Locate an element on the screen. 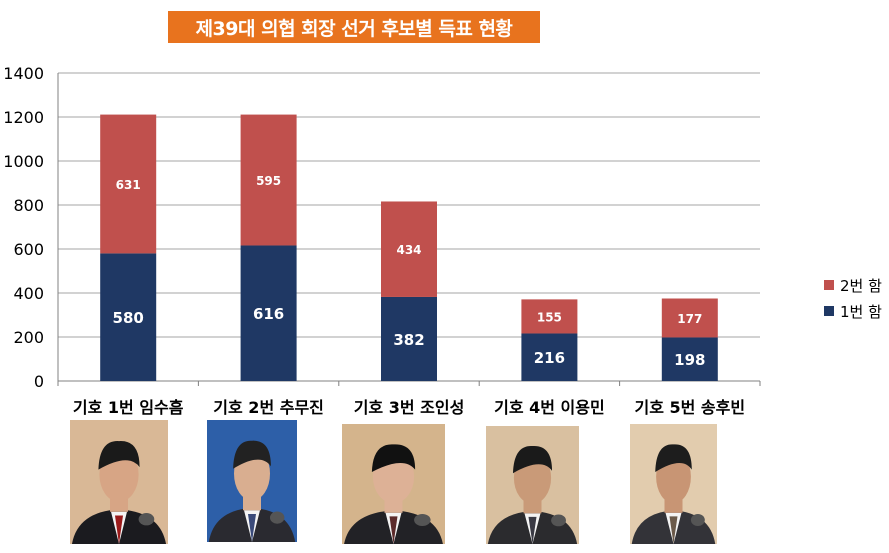 This screenshot has height=553, width=889. data-label-round1: 616 is located at coordinates (268, 314).